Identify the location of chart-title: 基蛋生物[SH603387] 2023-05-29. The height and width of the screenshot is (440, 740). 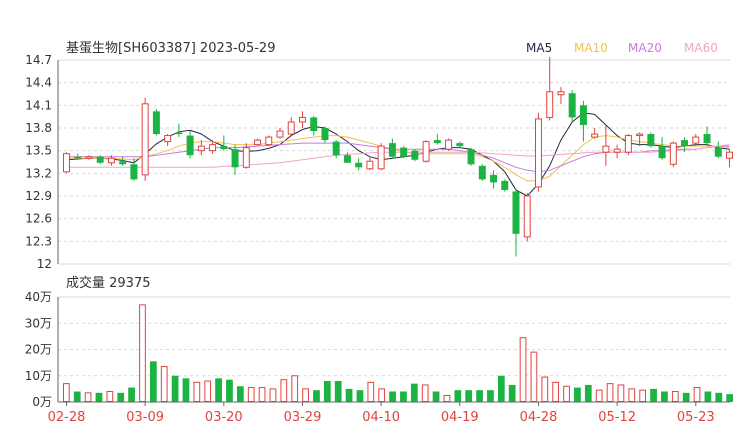
(170, 48).